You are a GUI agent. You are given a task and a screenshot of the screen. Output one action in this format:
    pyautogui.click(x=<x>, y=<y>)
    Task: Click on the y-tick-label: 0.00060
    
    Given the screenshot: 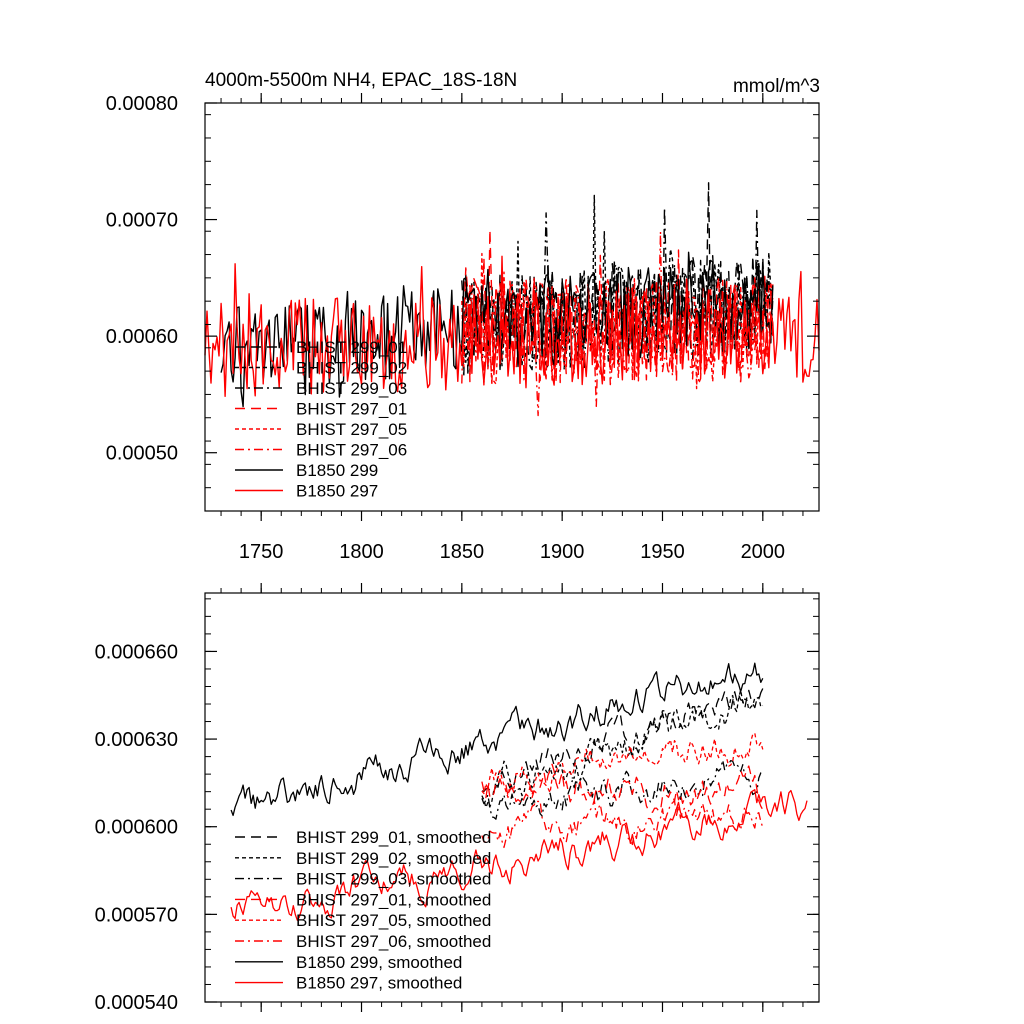 What is the action you would take?
    pyautogui.click(x=142, y=337)
    